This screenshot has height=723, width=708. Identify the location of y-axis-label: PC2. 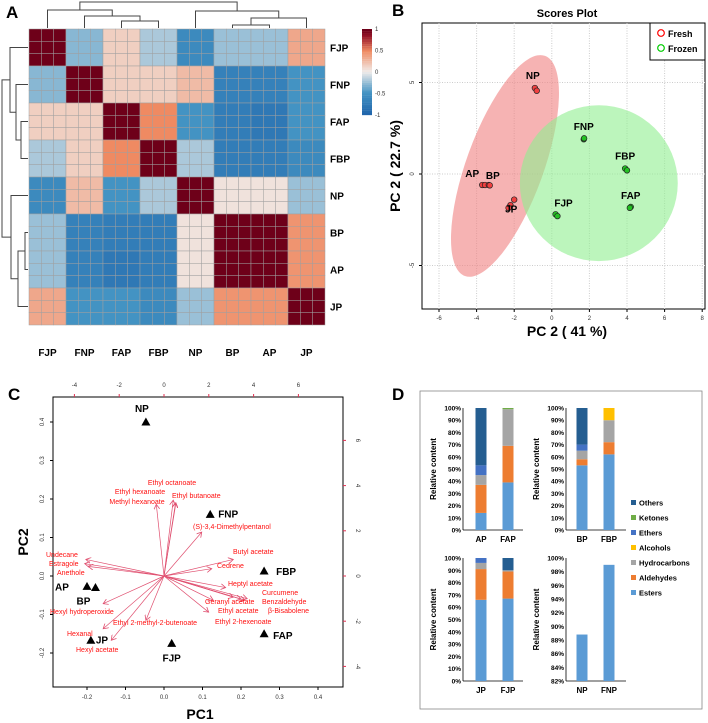
(23, 541).